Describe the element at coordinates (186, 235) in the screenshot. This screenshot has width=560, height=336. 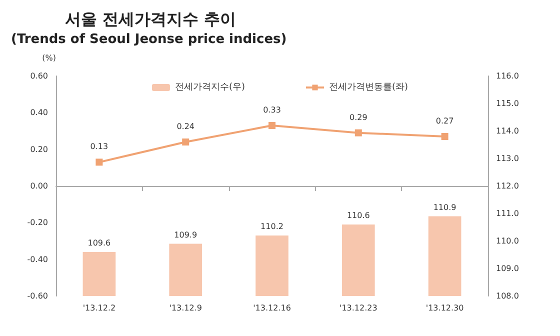
I see `data-label: 109.9` at that location.